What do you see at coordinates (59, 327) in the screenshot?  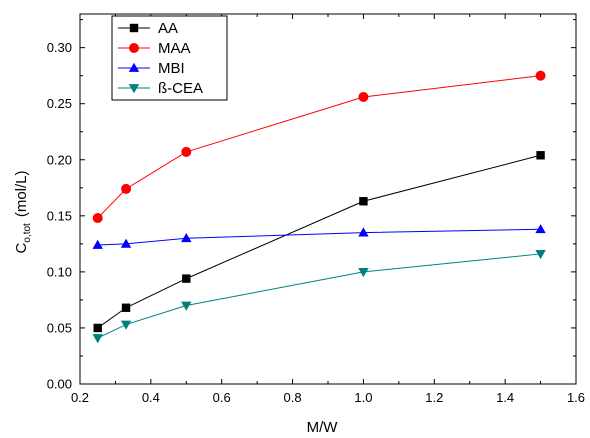 I see `y-tick-label: 0.05` at bounding box center [59, 327].